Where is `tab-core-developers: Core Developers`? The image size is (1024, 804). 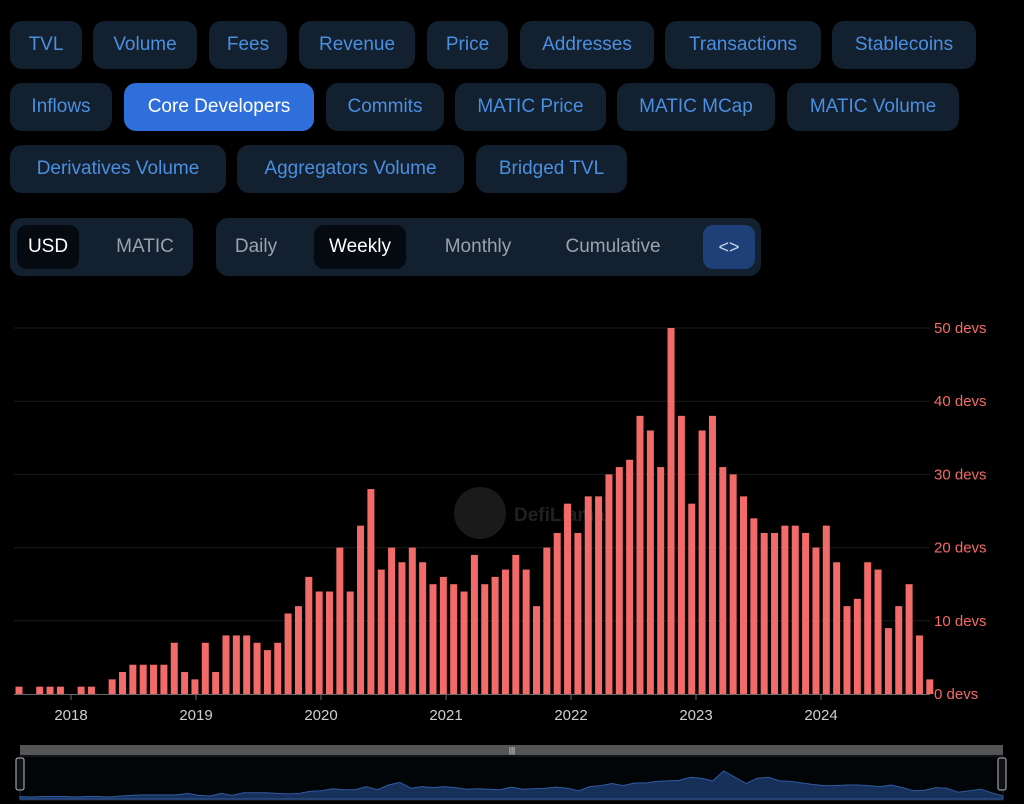 tab-core-developers: Core Developers is located at coordinates (219, 107).